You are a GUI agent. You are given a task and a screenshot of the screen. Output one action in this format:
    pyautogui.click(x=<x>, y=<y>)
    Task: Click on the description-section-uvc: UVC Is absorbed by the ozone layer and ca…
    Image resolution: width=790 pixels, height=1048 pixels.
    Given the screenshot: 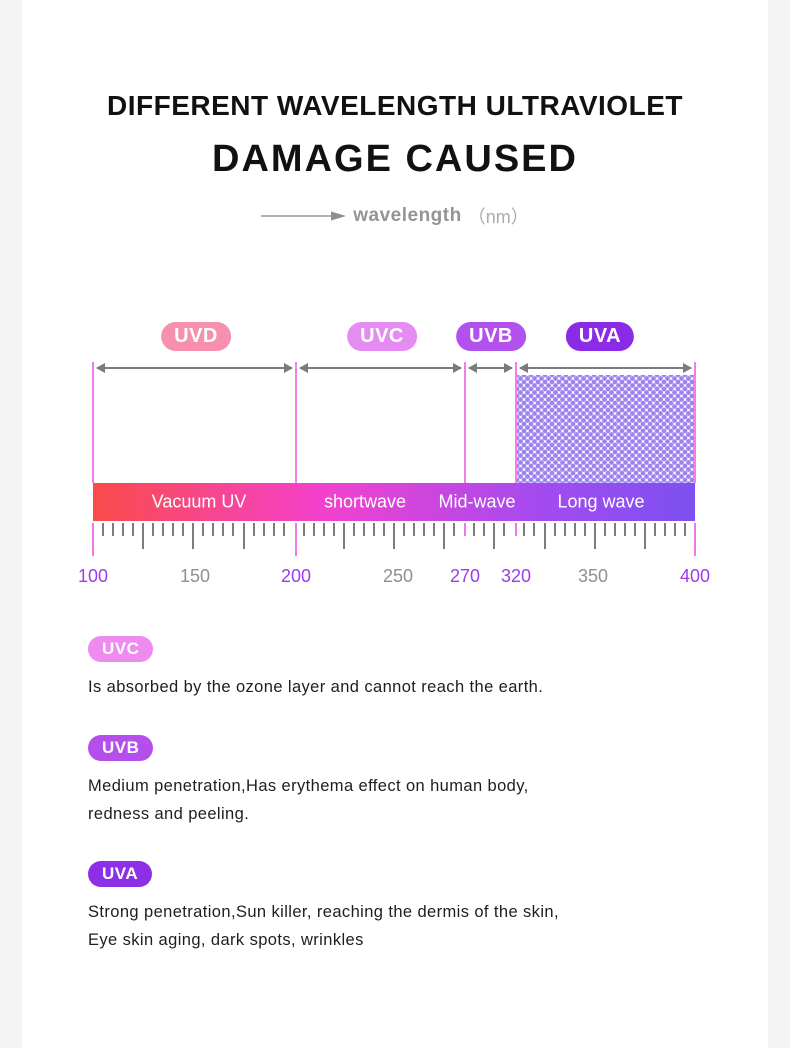 What is the action you would take?
    pyautogui.click(x=398, y=668)
    